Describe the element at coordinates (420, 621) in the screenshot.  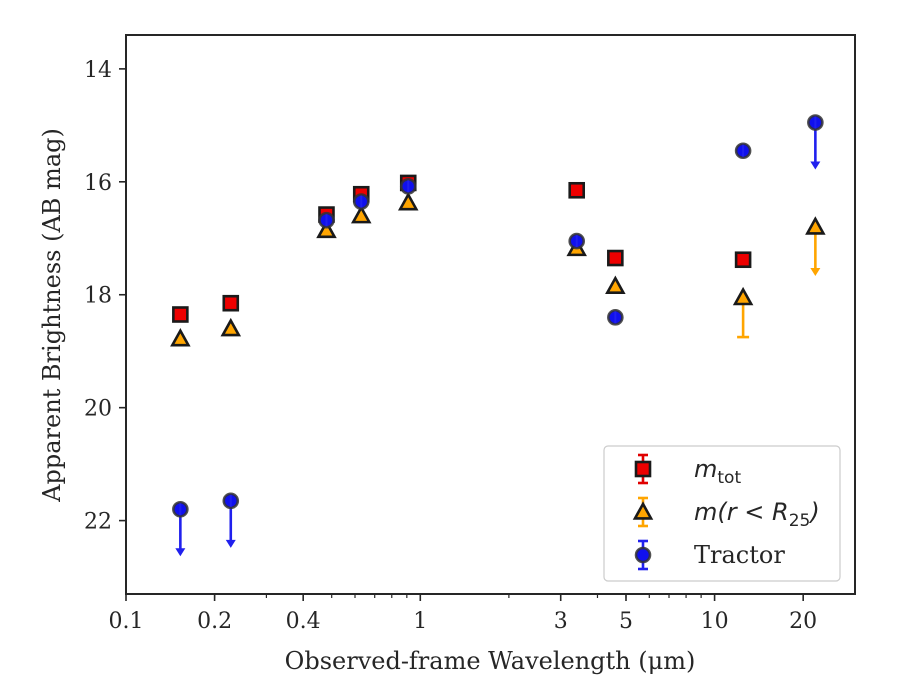
I see `x-tick-label: 1` at that location.